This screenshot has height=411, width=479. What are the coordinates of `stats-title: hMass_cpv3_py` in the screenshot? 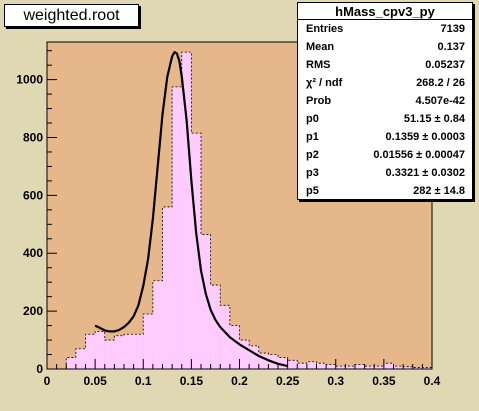 It's located at (385, 11).